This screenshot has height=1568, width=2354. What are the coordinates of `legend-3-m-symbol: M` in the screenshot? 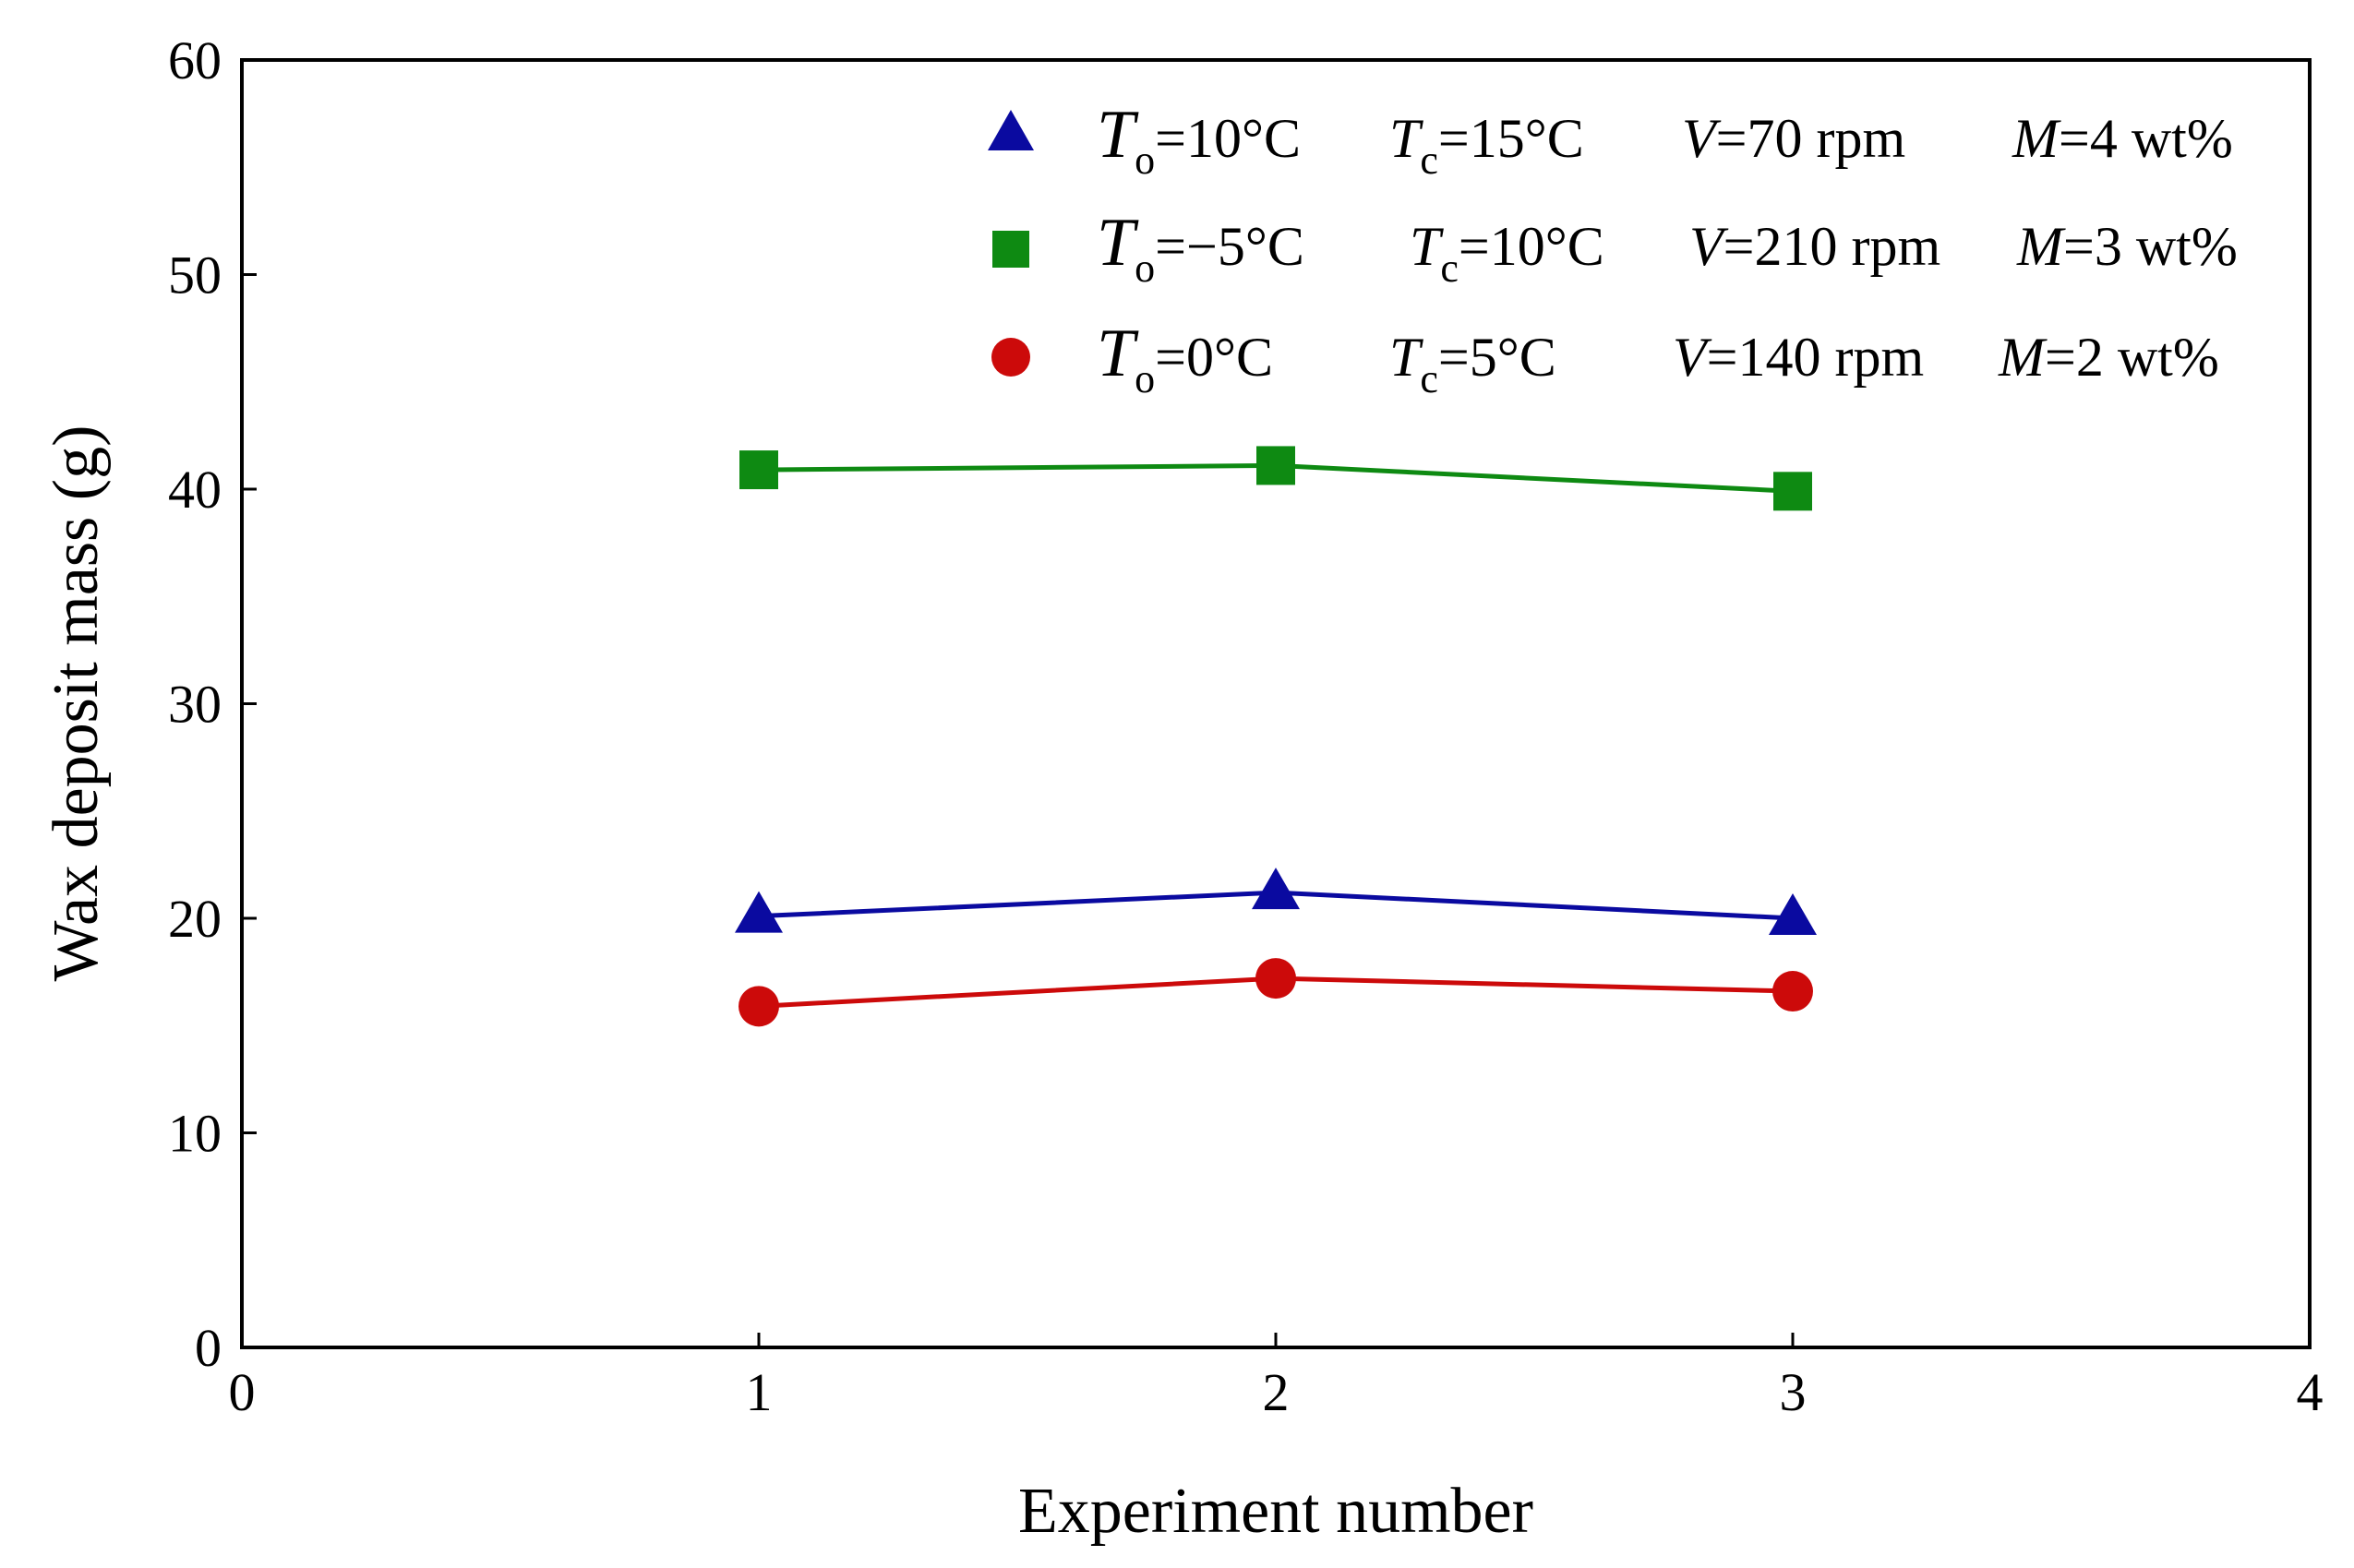 It's located at (2023, 358).